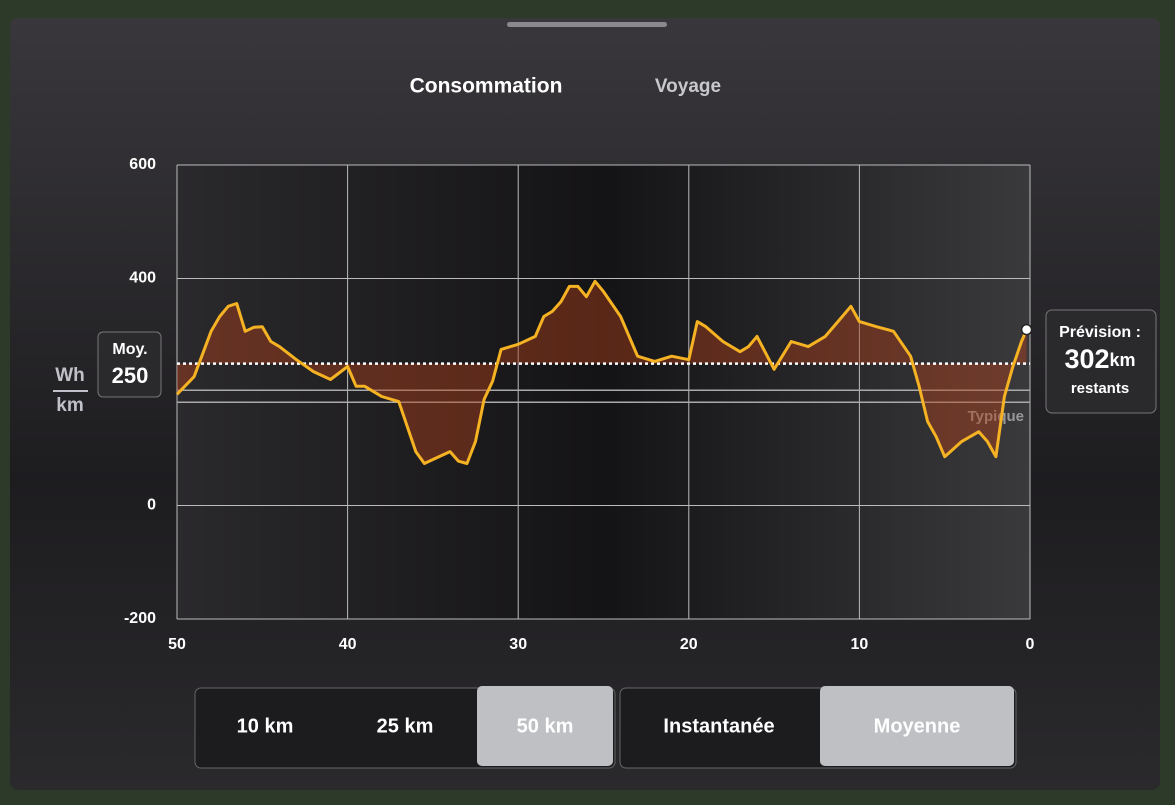 Image resolution: width=1175 pixels, height=805 pixels. I want to click on y-unit: km, so click(69, 405).